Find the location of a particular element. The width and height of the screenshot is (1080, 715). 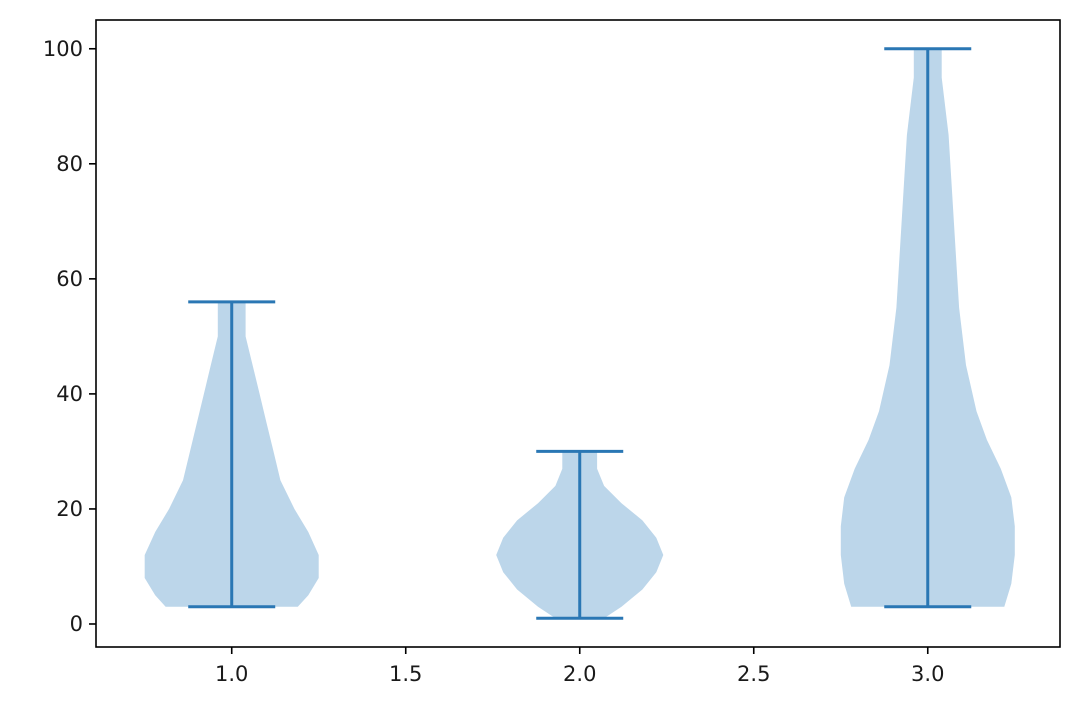

x-tick-label: 3.0 is located at coordinates (927, 674).